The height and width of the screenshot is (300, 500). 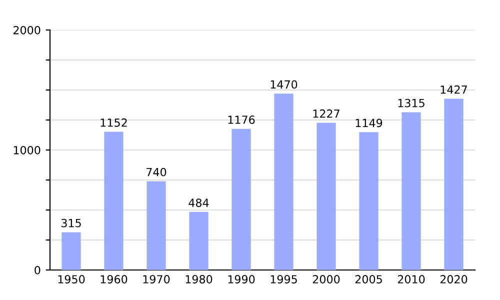 What do you see at coordinates (113, 122) in the screenshot?
I see `data-label: 1152` at bounding box center [113, 122].